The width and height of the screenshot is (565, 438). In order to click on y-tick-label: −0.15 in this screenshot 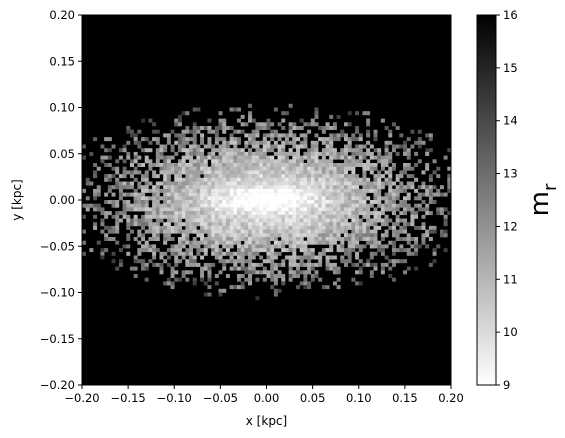, I will do `click(57, 339)`.